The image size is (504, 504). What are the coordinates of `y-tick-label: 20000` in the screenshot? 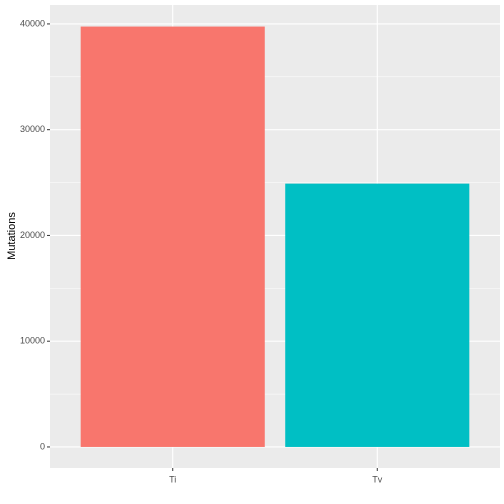 It's located at (32, 235).